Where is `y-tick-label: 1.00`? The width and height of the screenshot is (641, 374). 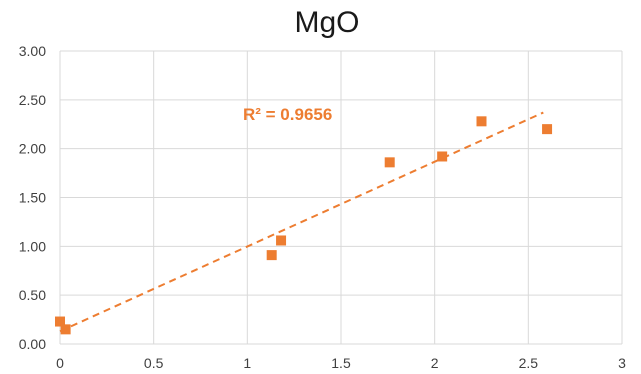 y-tick-label: 1.00 is located at coordinates (32, 246).